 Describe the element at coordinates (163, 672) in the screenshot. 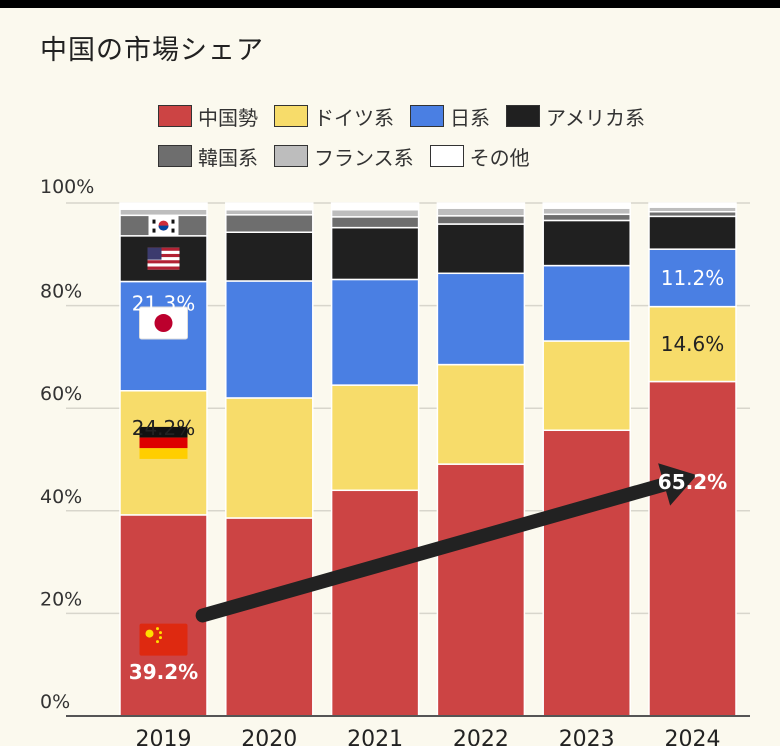

I see `data-label: 39.2%` at that location.